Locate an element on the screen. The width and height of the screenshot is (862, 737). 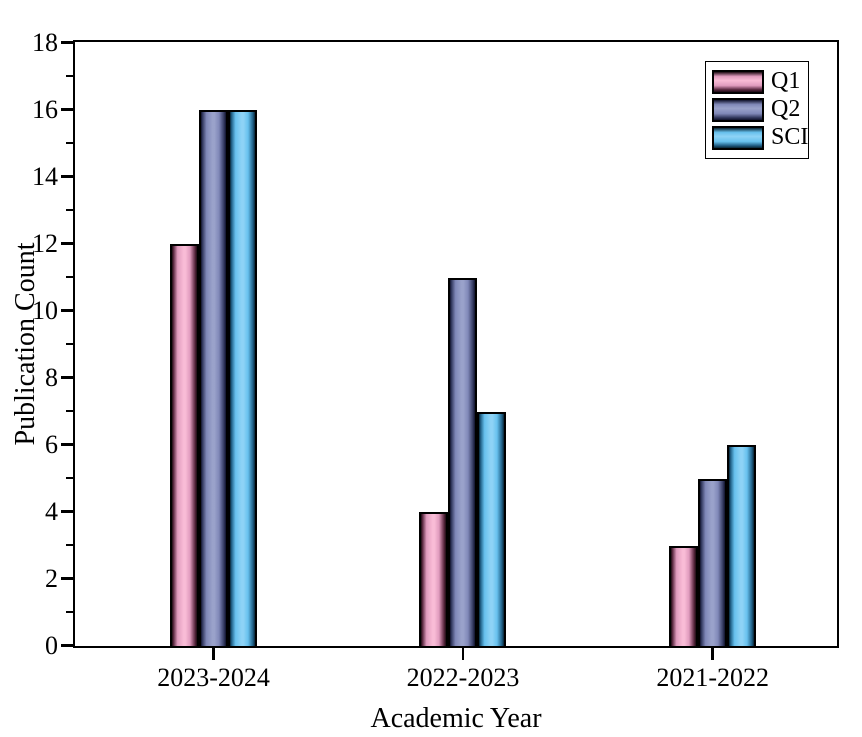
y-axis-tick-label: 4 is located at coordinates (51, 511).